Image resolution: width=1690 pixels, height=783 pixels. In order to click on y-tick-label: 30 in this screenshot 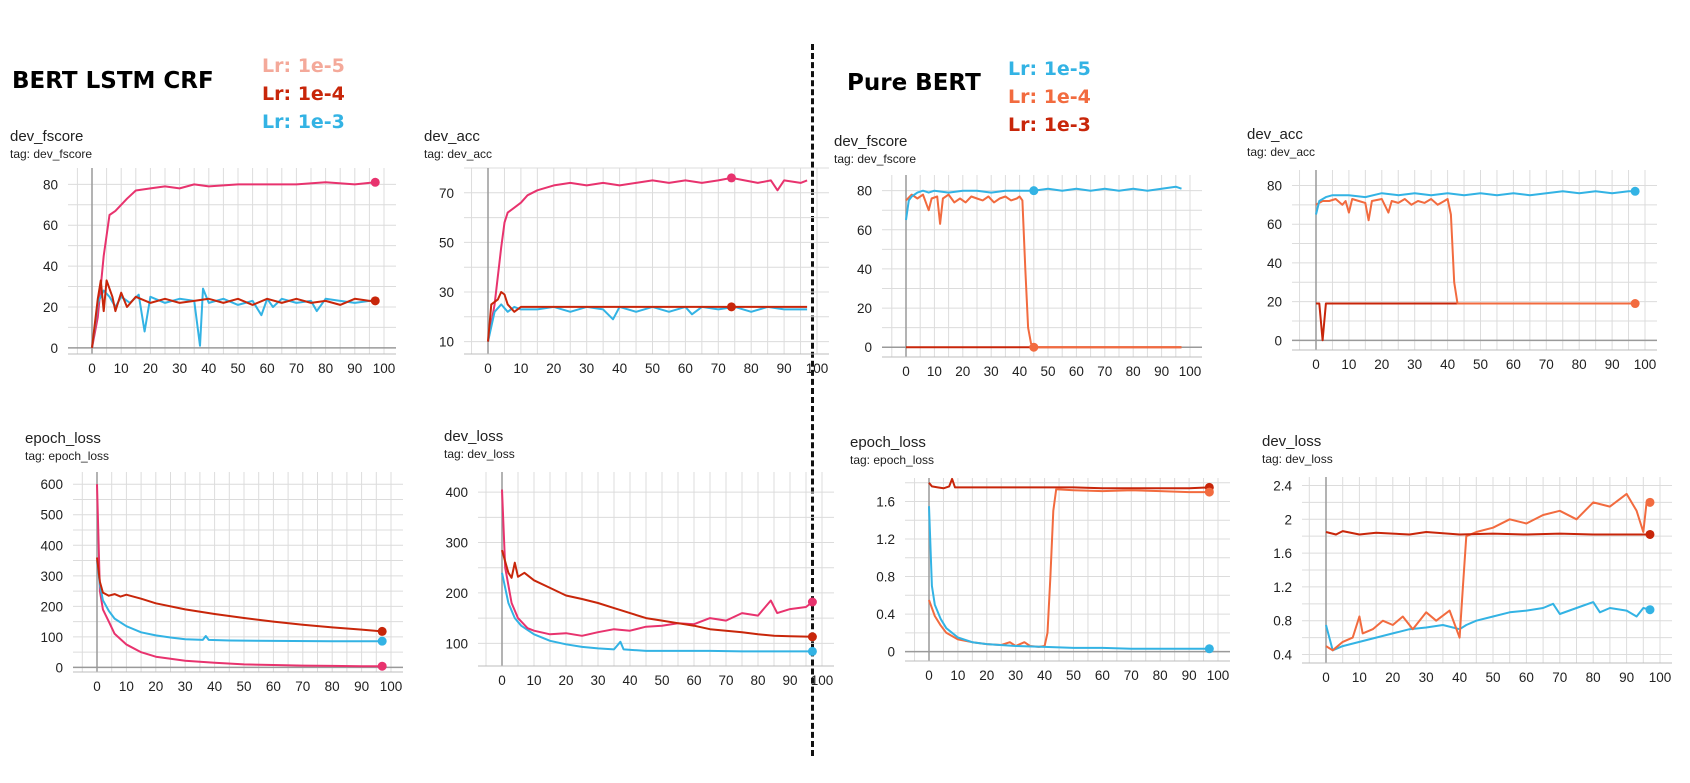, I will do `click(446, 292)`.